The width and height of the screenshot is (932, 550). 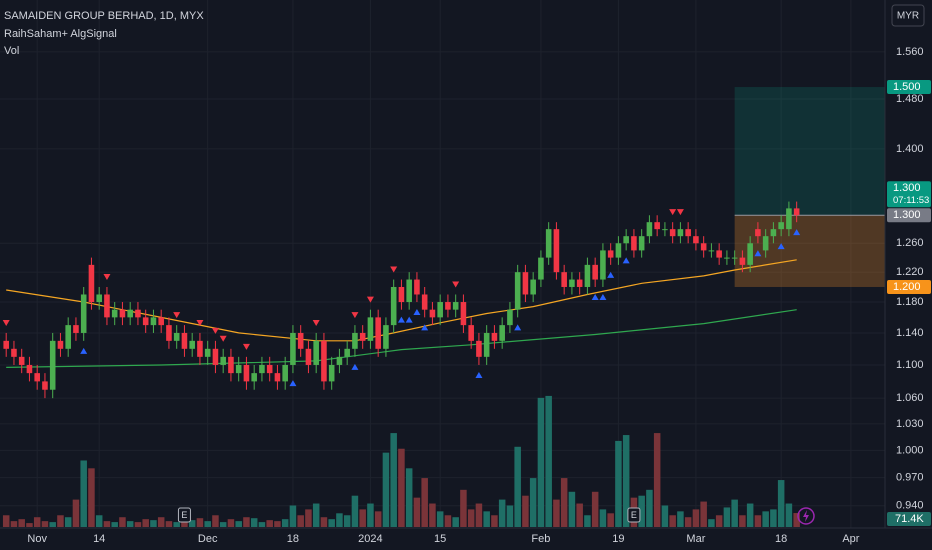 I want to click on earnings-label: E, so click(x=634, y=515).